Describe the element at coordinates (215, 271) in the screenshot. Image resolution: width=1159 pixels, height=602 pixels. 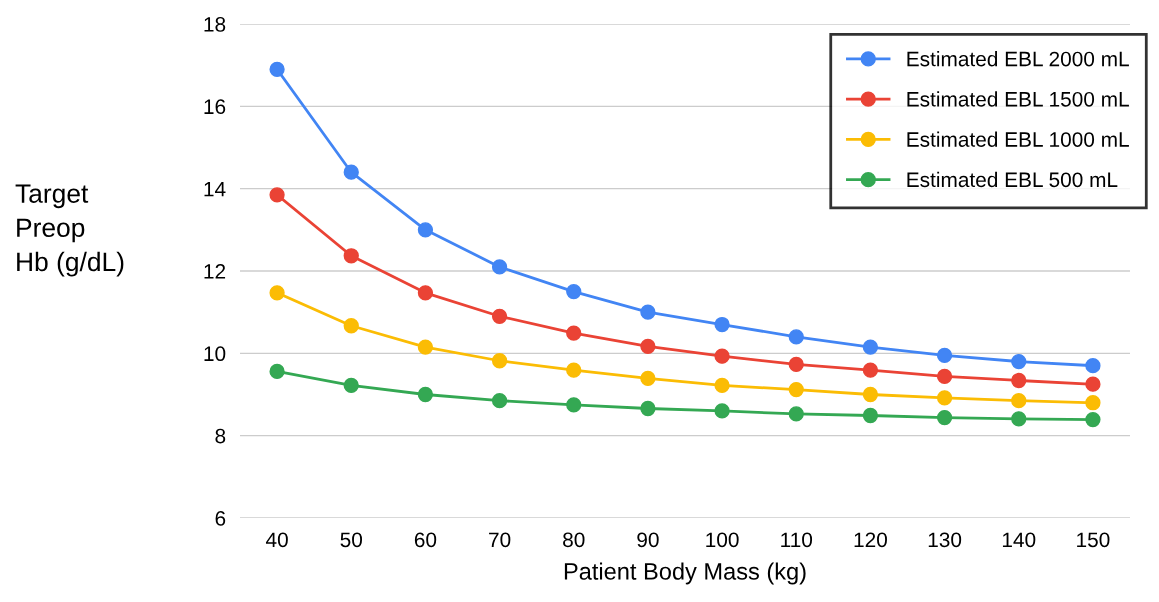
I see `y-tick-label: 12` at that location.